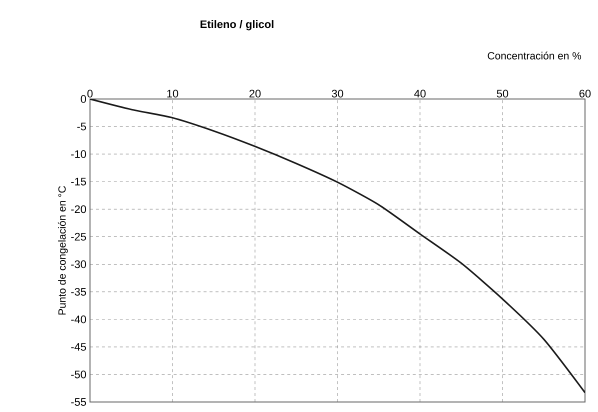  What do you see at coordinates (78, 182) in the screenshot?
I see `y-tick-label: -15` at bounding box center [78, 182].